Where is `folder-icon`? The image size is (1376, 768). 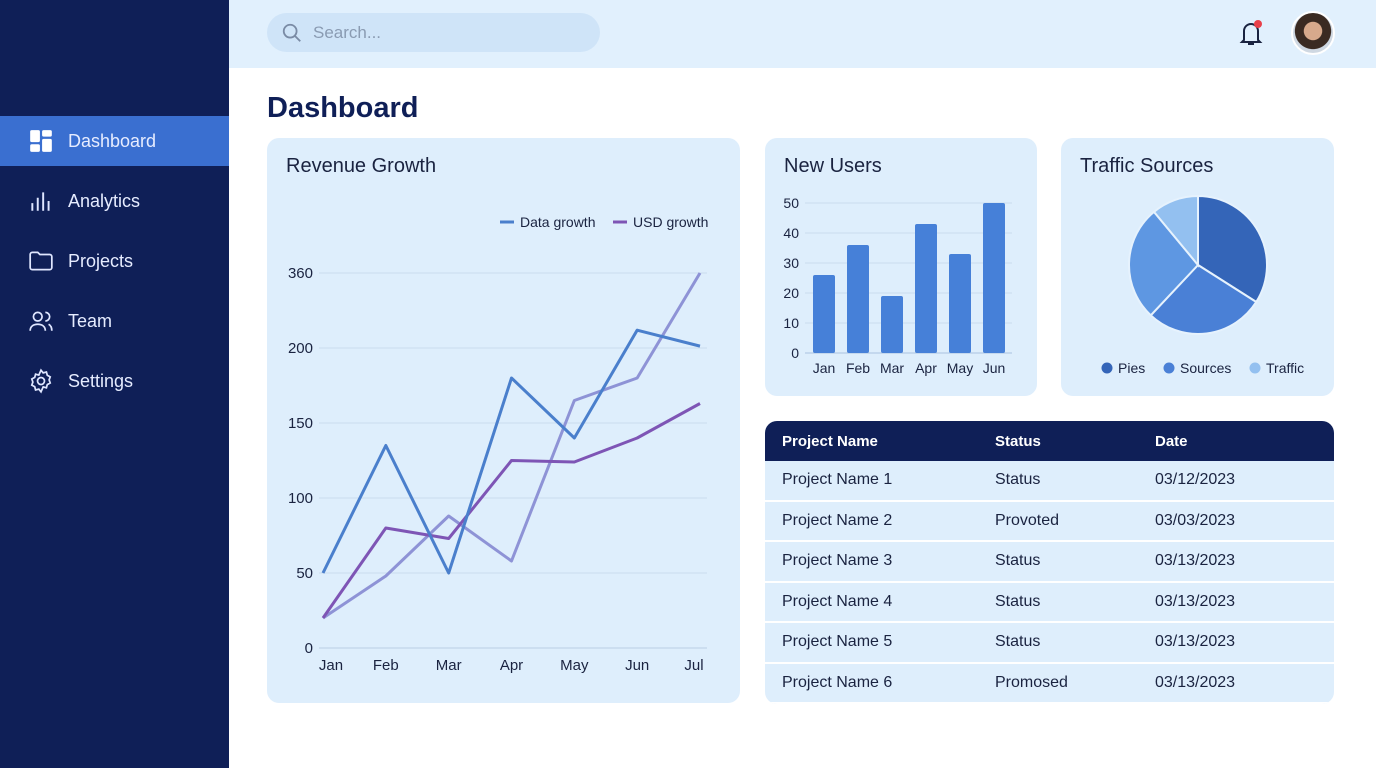 folder-icon is located at coordinates (41, 261).